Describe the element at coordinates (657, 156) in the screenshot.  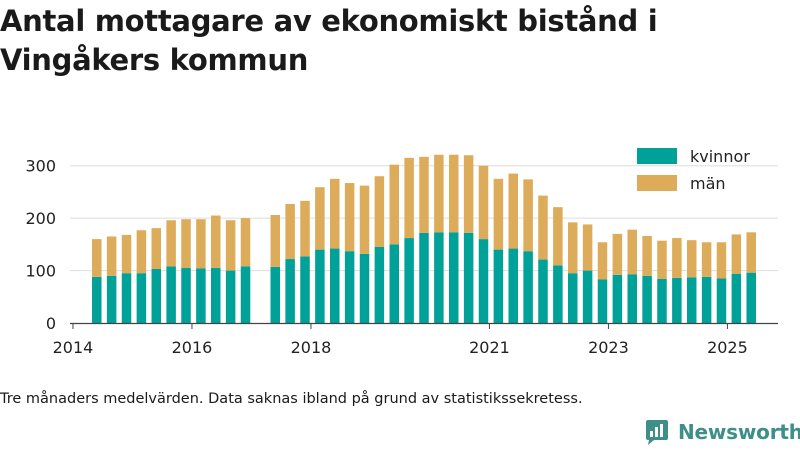
I see `legend-swatch-kvinnor` at that location.